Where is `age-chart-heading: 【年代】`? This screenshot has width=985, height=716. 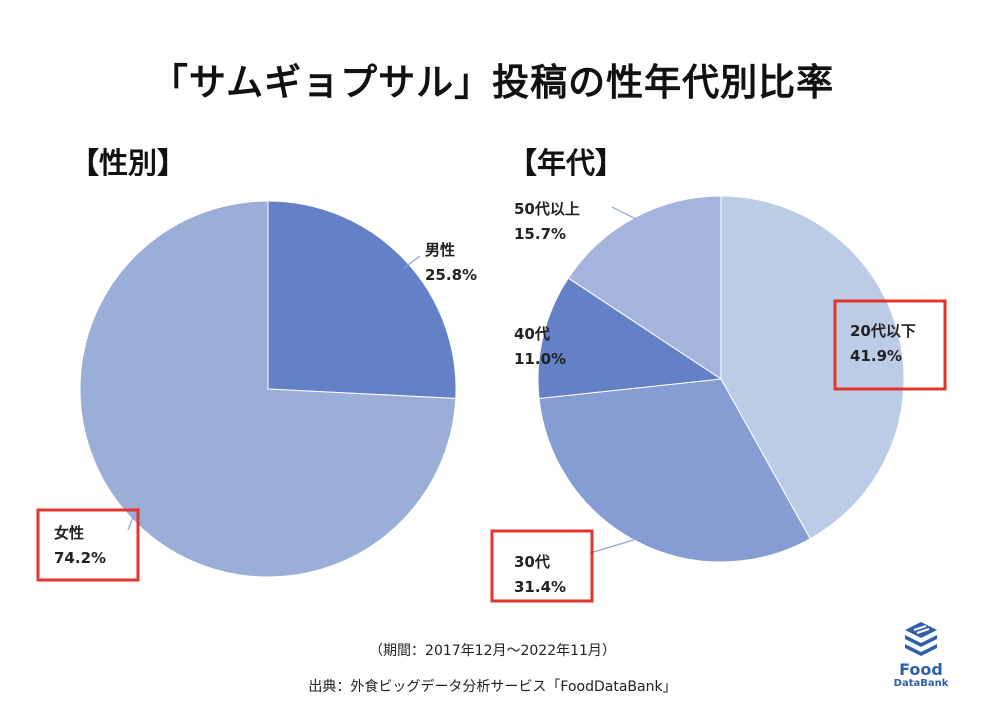 age-chart-heading: 【年代】 is located at coordinates (566, 163).